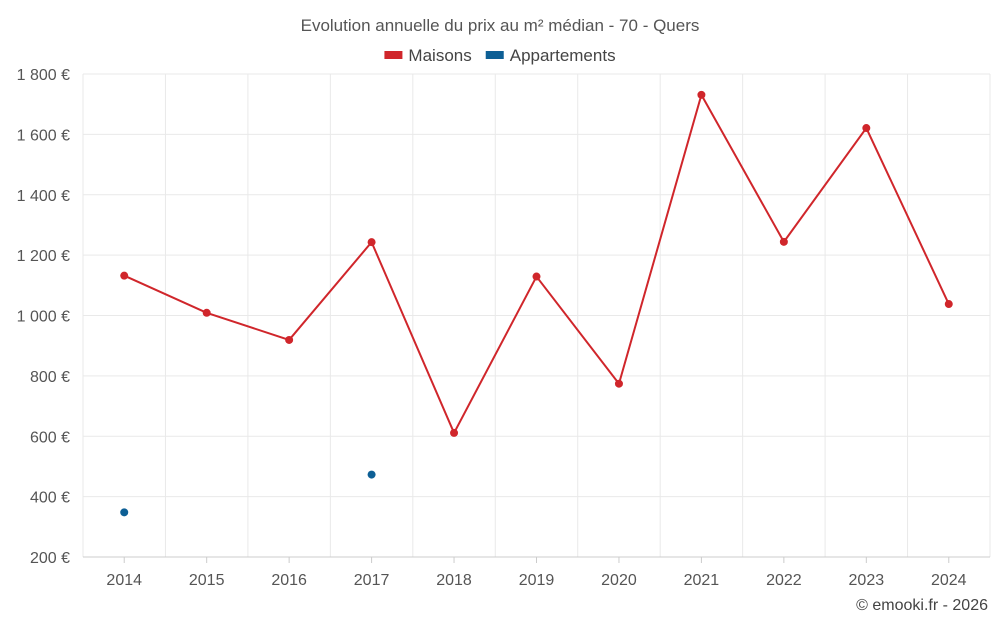 This screenshot has height=625, width=1000. What do you see at coordinates (454, 580) in the screenshot?
I see `x-tick-label: 2018` at bounding box center [454, 580].